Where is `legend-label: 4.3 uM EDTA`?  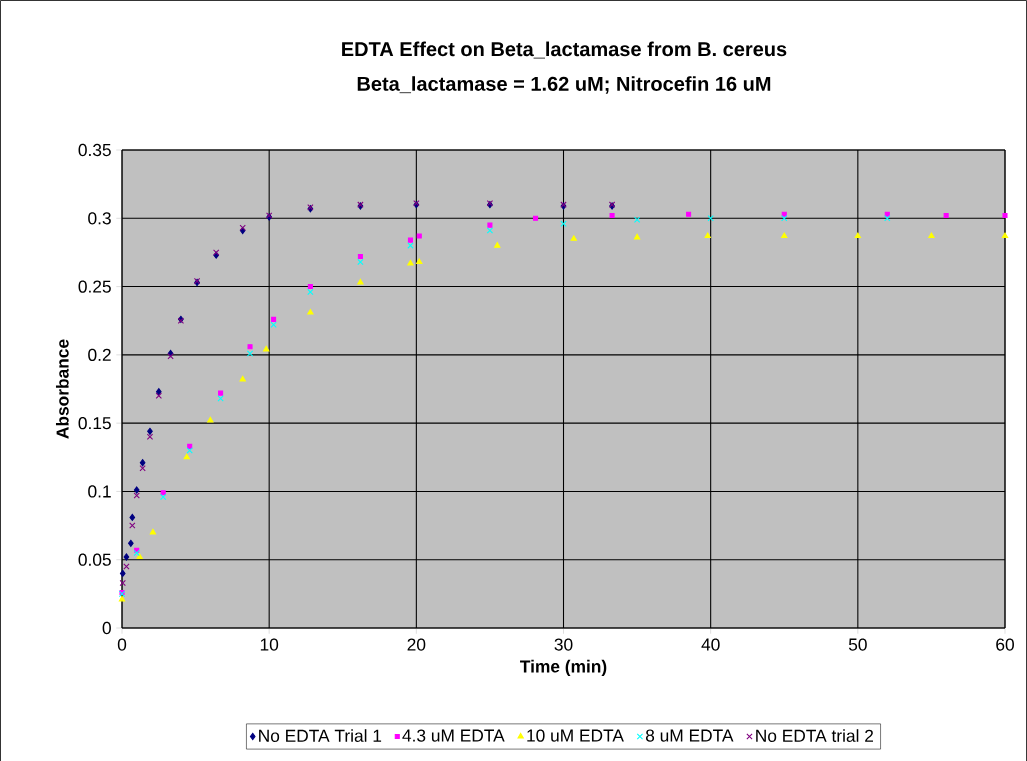
legend-label: 4.3 uM EDTA is located at coordinates (453, 735).